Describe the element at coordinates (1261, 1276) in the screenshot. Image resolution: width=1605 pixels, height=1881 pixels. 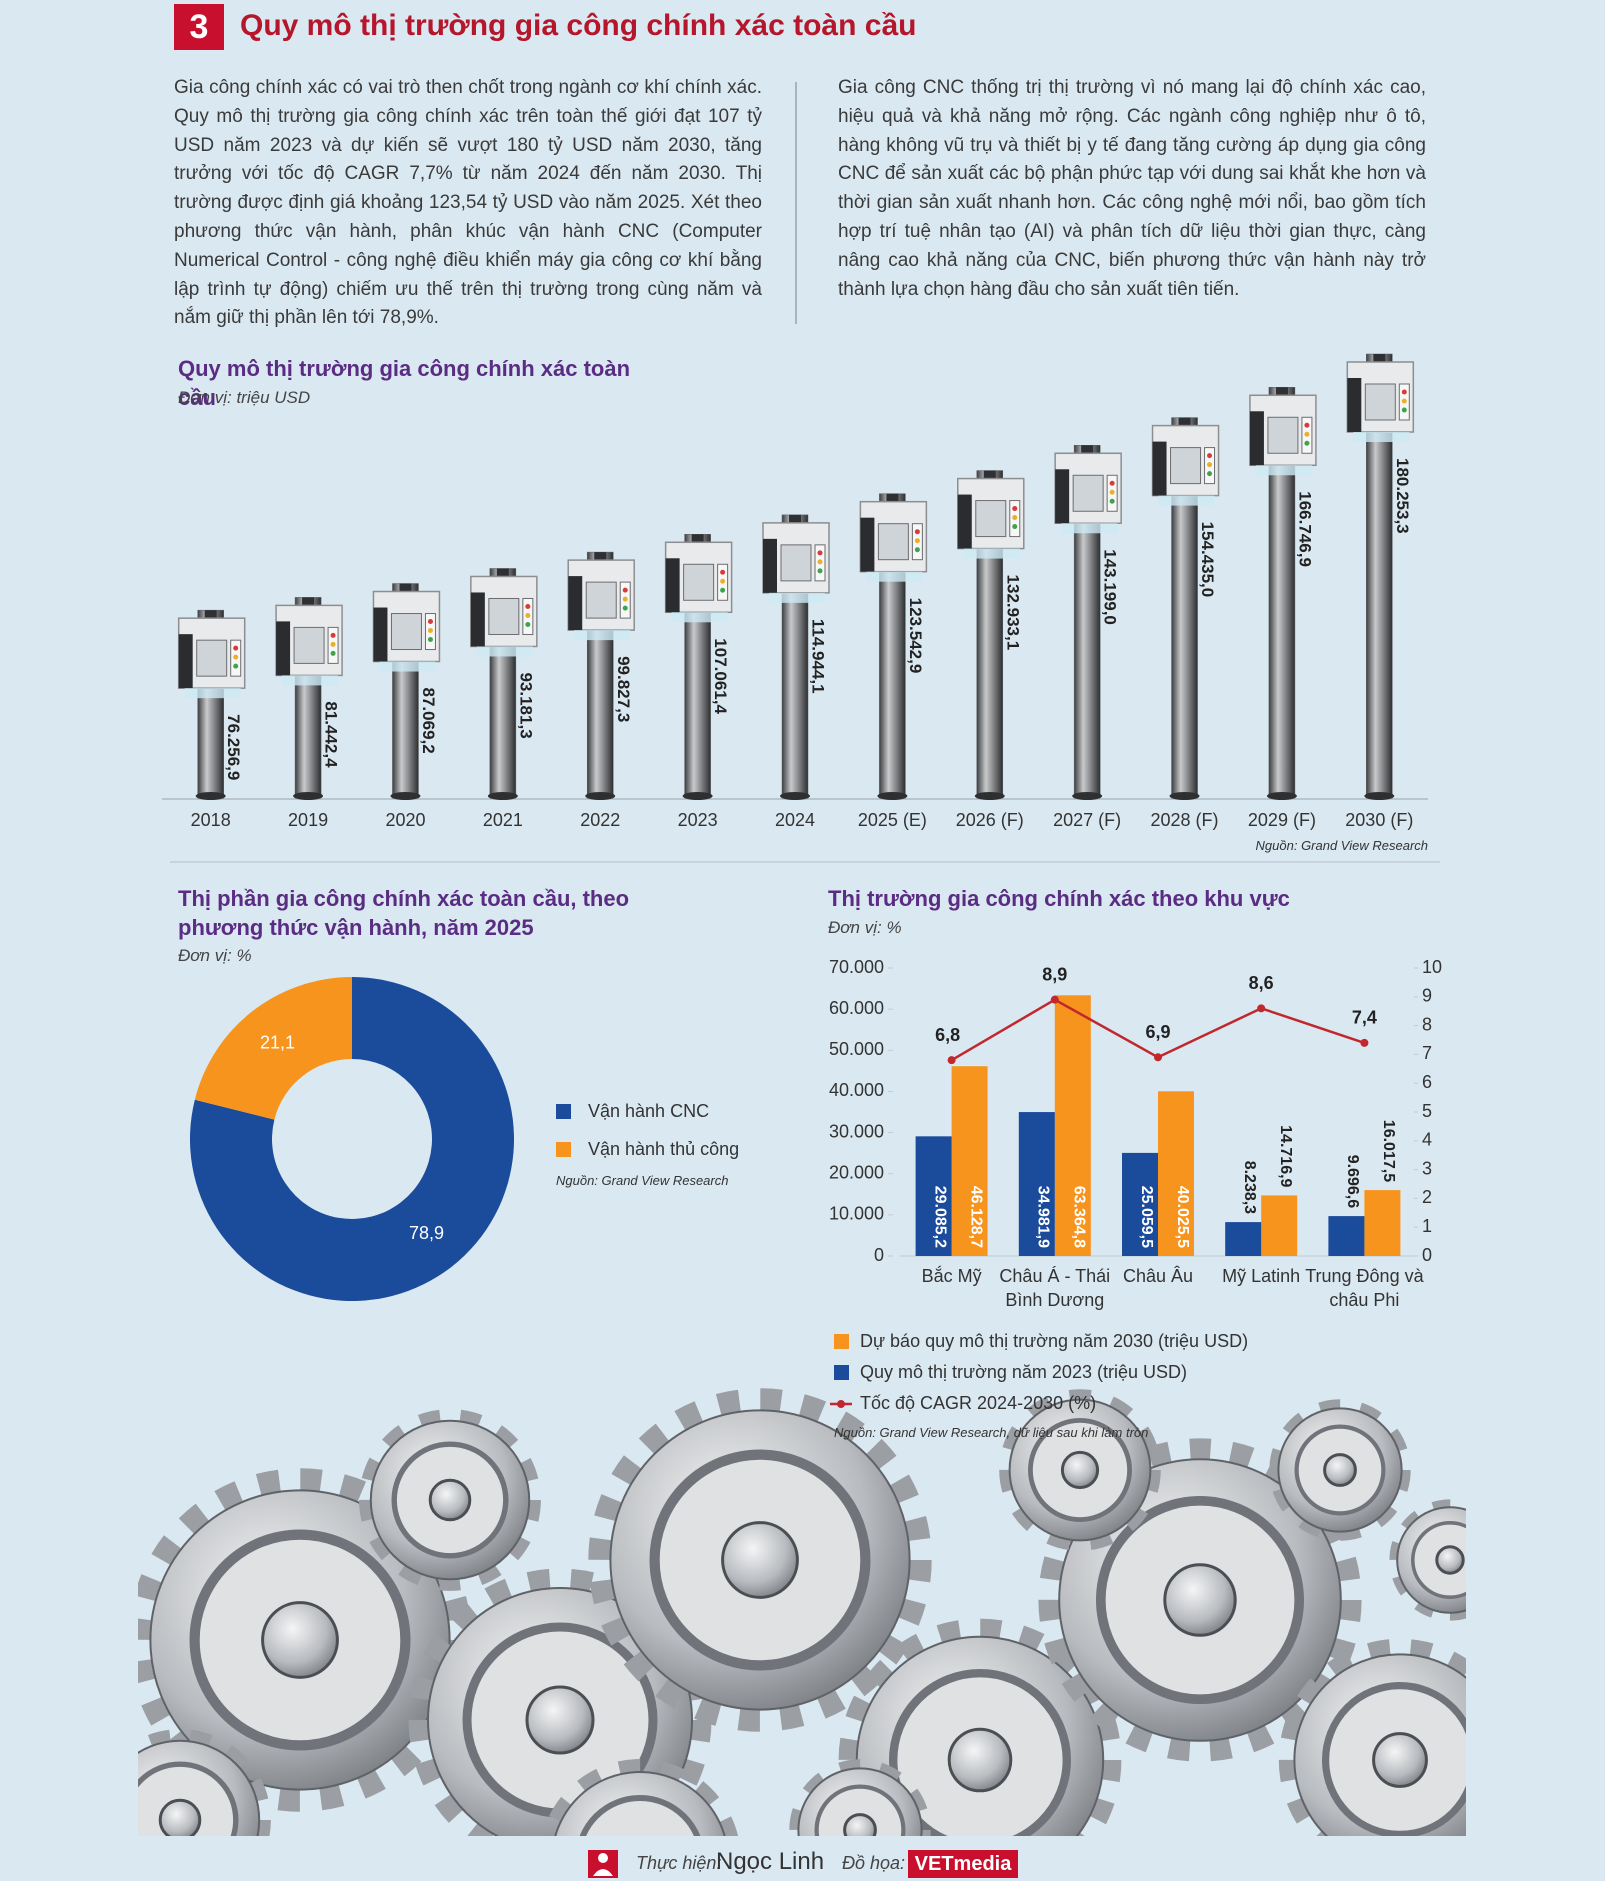
I see `x-tick-label: Mỹ Latinh` at that location.